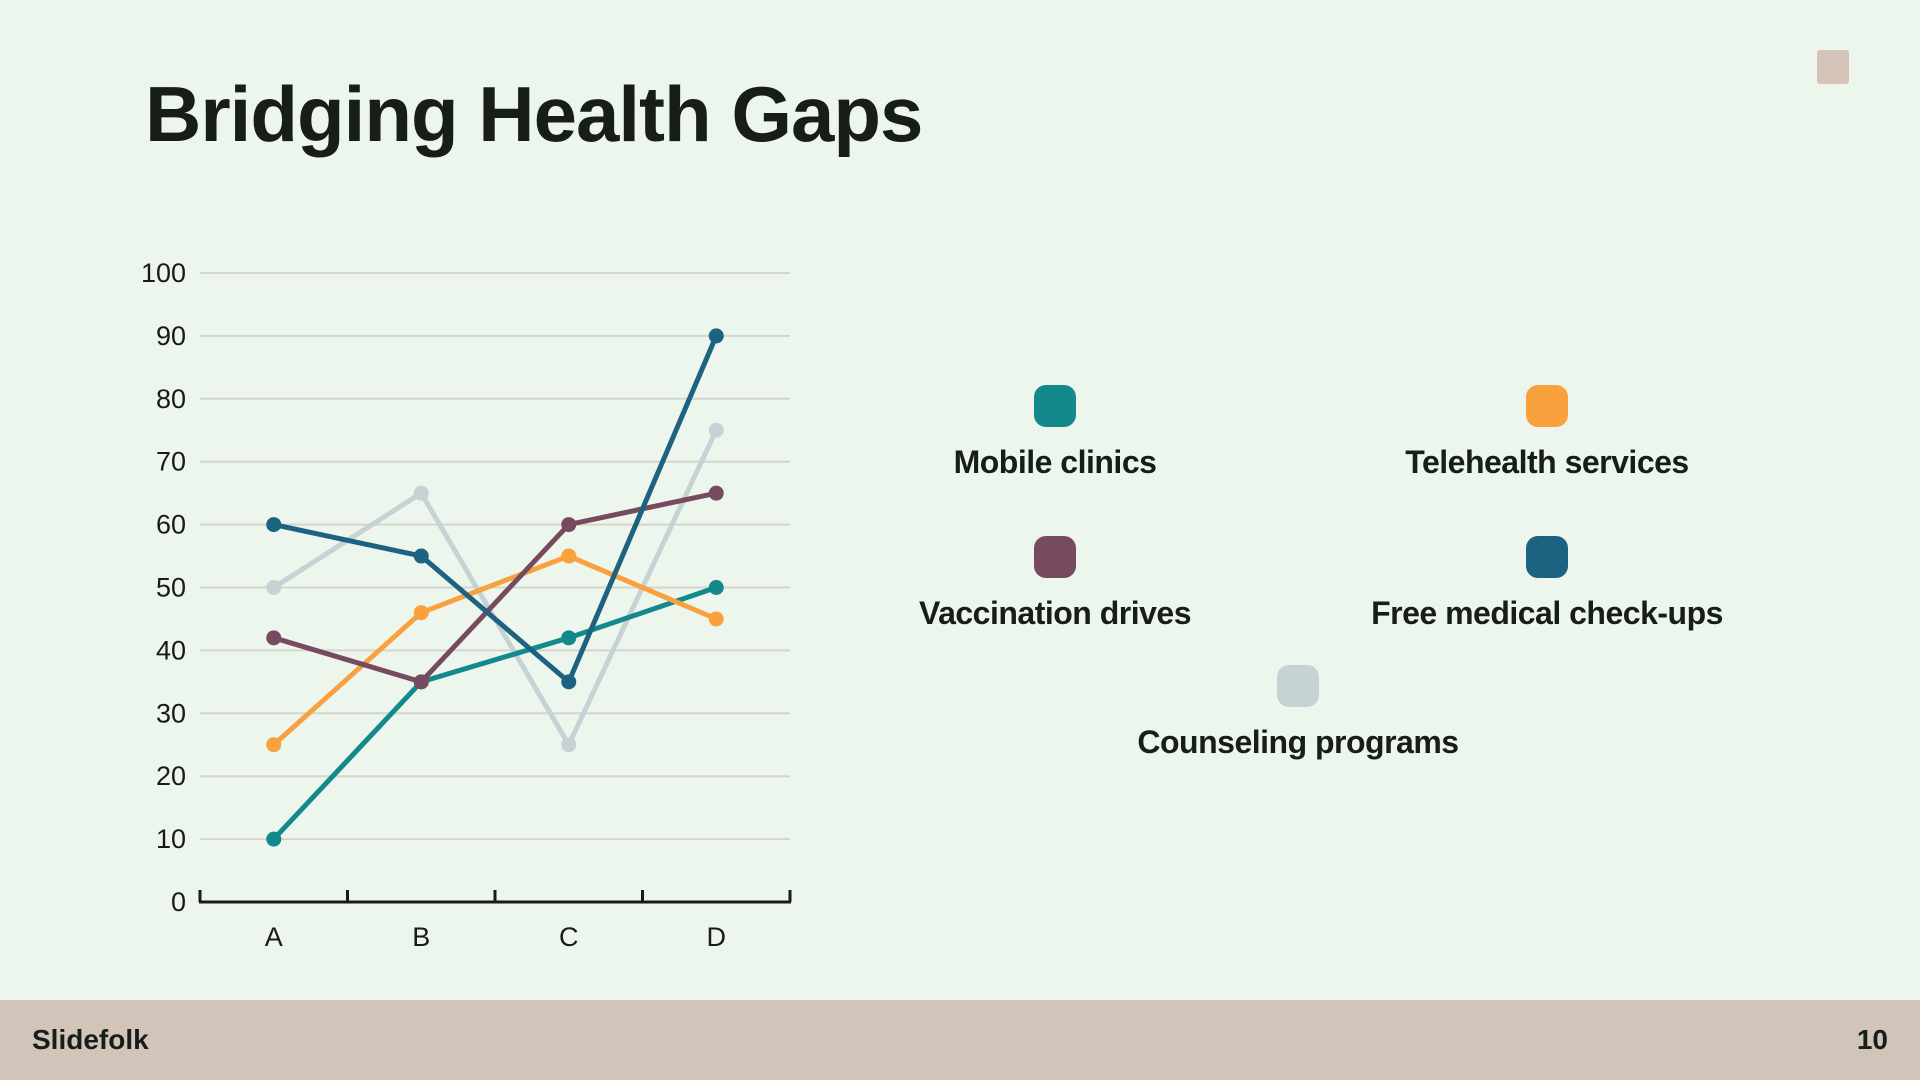 The height and width of the screenshot is (1080, 1920). Describe the element at coordinates (960, 1040) in the screenshot. I see `footer-bar: Slidefolk 10` at that location.